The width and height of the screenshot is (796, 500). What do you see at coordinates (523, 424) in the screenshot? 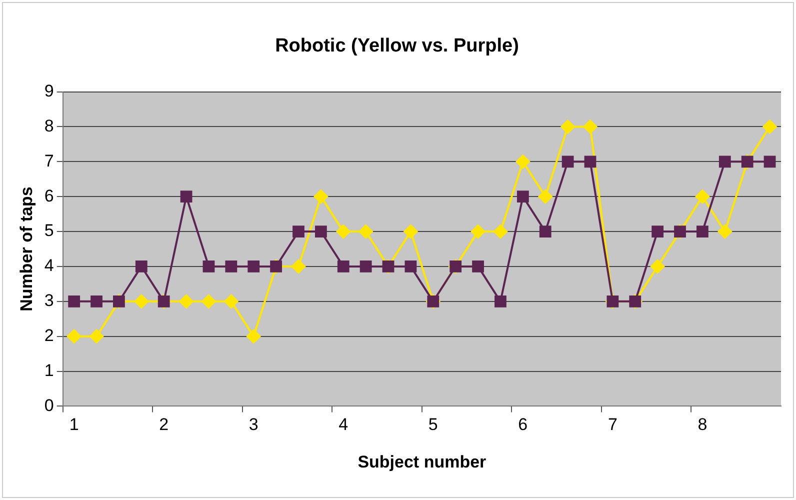
I see `x-tick-label: 6` at bounding box center [523, 424].